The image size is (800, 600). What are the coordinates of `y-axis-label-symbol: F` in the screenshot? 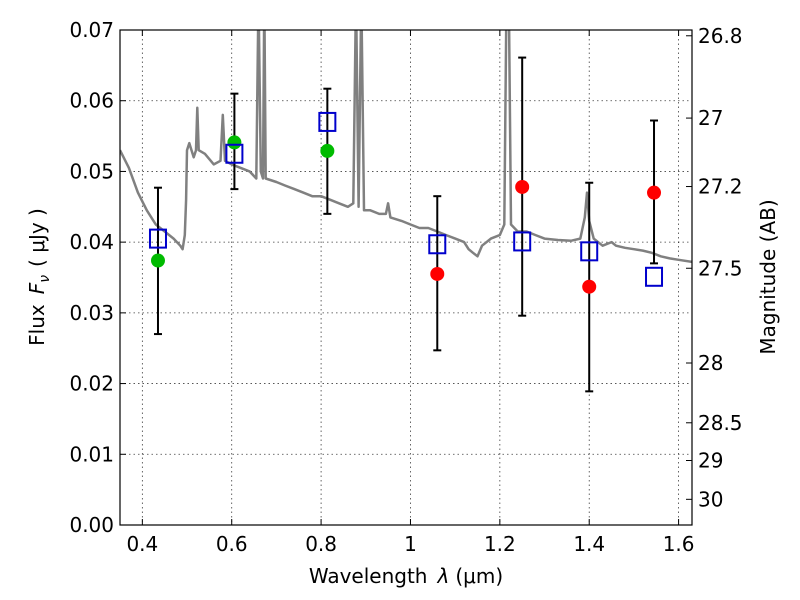 It's located at (37, 288).